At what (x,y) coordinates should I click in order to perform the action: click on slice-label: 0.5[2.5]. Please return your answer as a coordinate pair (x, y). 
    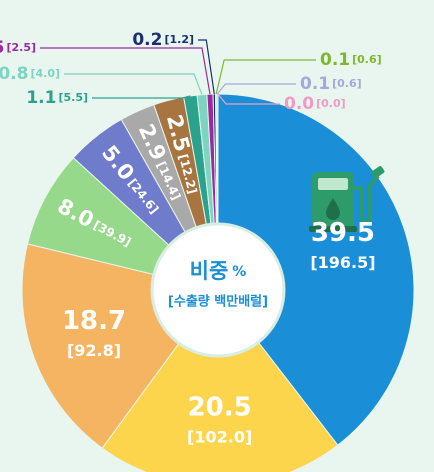
    Looking at the image, I should click on (18, 48).